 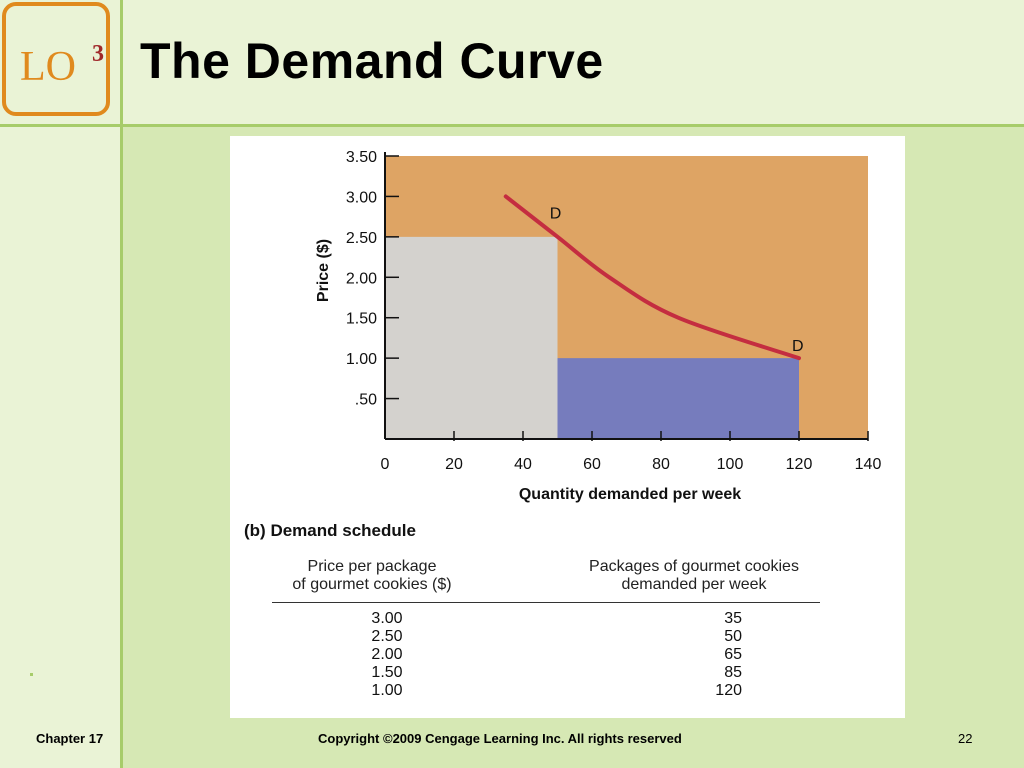 I want to click on x-tick-label: 140, so click(x=868, y=464).